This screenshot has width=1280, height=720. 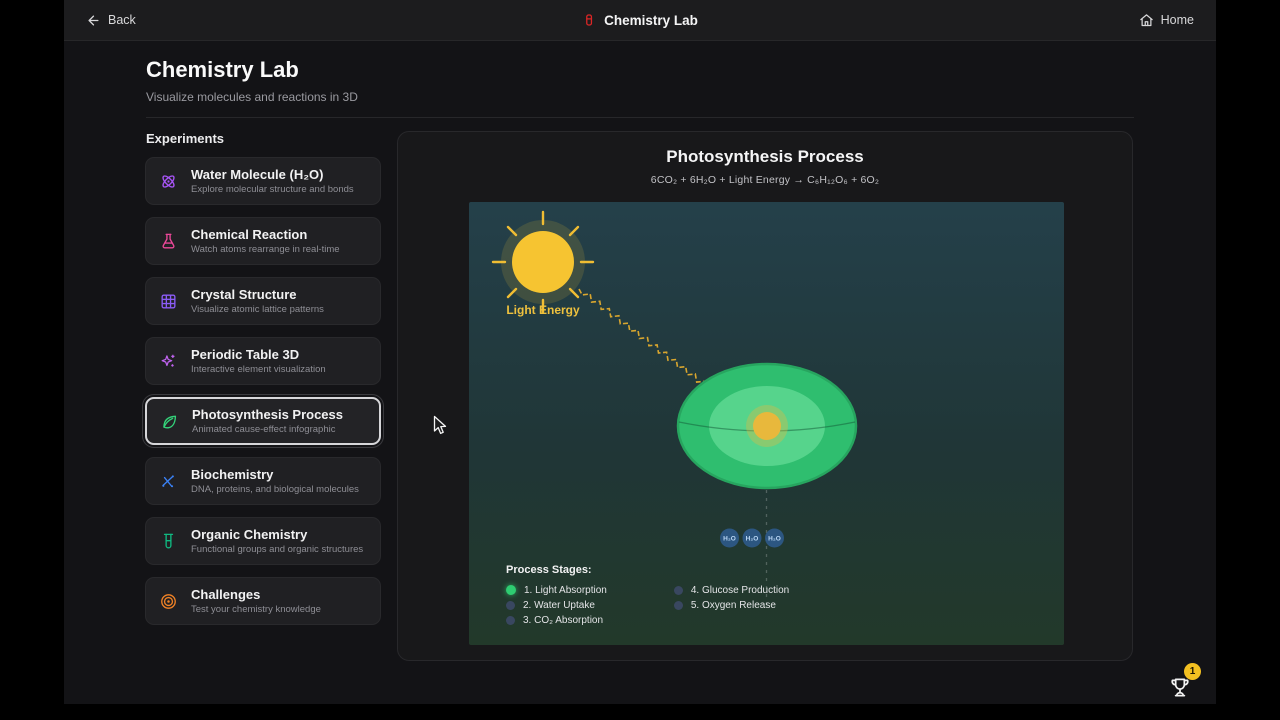 What do you see at coordinates (168, 181) in the screenshot?
I see `atom-icon` at bounding box center [168, 181].